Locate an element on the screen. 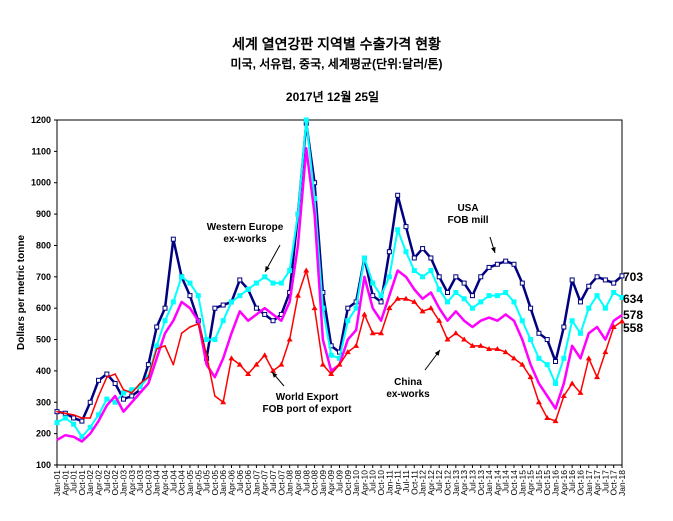  x-tick-label: Apr-03 is located at coordinates (132, 483).